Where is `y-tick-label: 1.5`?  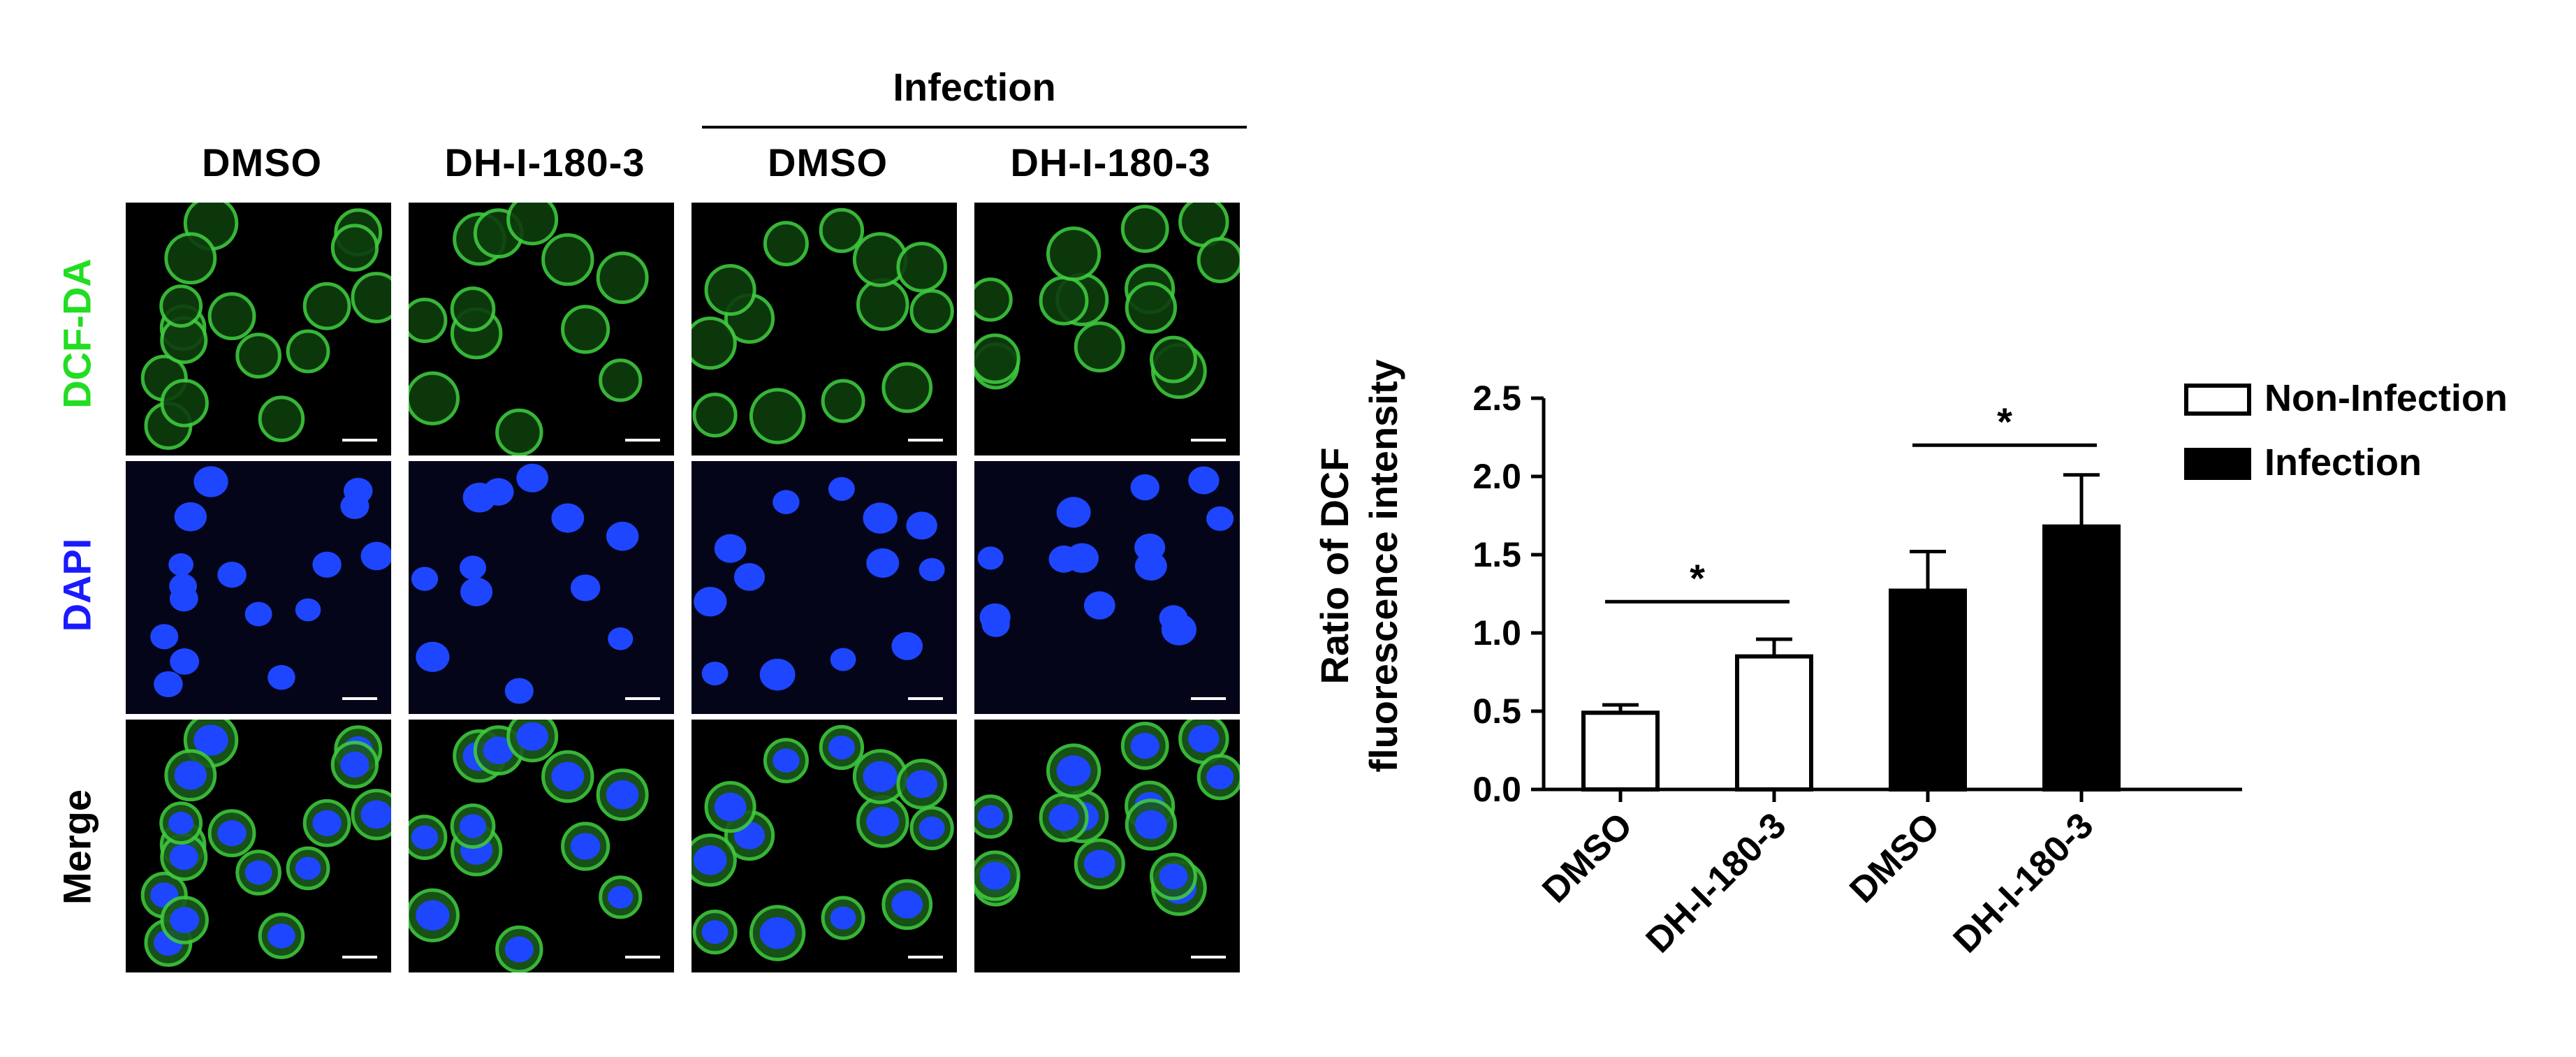 y-tick-label: 1.5 is located at coordinates (1496, 555).